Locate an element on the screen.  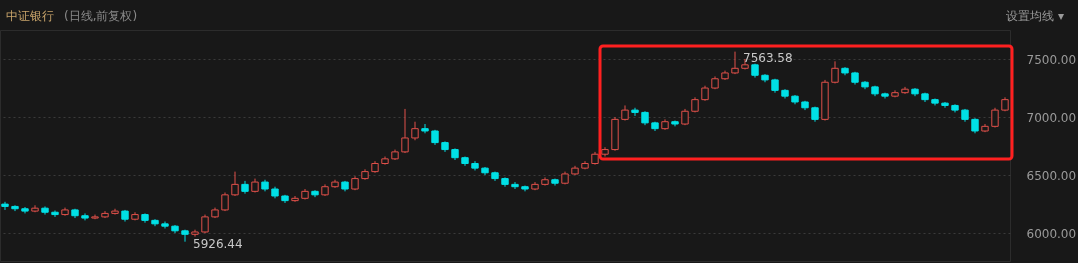
text: 设置均线 ▾ is located at coordinates (1035, 16).